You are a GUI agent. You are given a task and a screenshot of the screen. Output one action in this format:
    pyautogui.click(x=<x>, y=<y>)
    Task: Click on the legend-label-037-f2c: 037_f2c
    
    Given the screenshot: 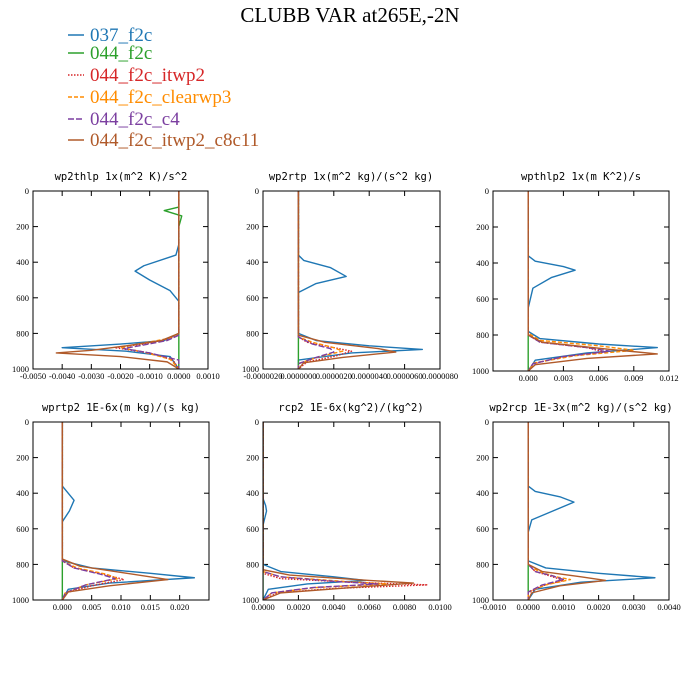 What is the action you would take?
    pyautogui.click(x=121, y=35)
    